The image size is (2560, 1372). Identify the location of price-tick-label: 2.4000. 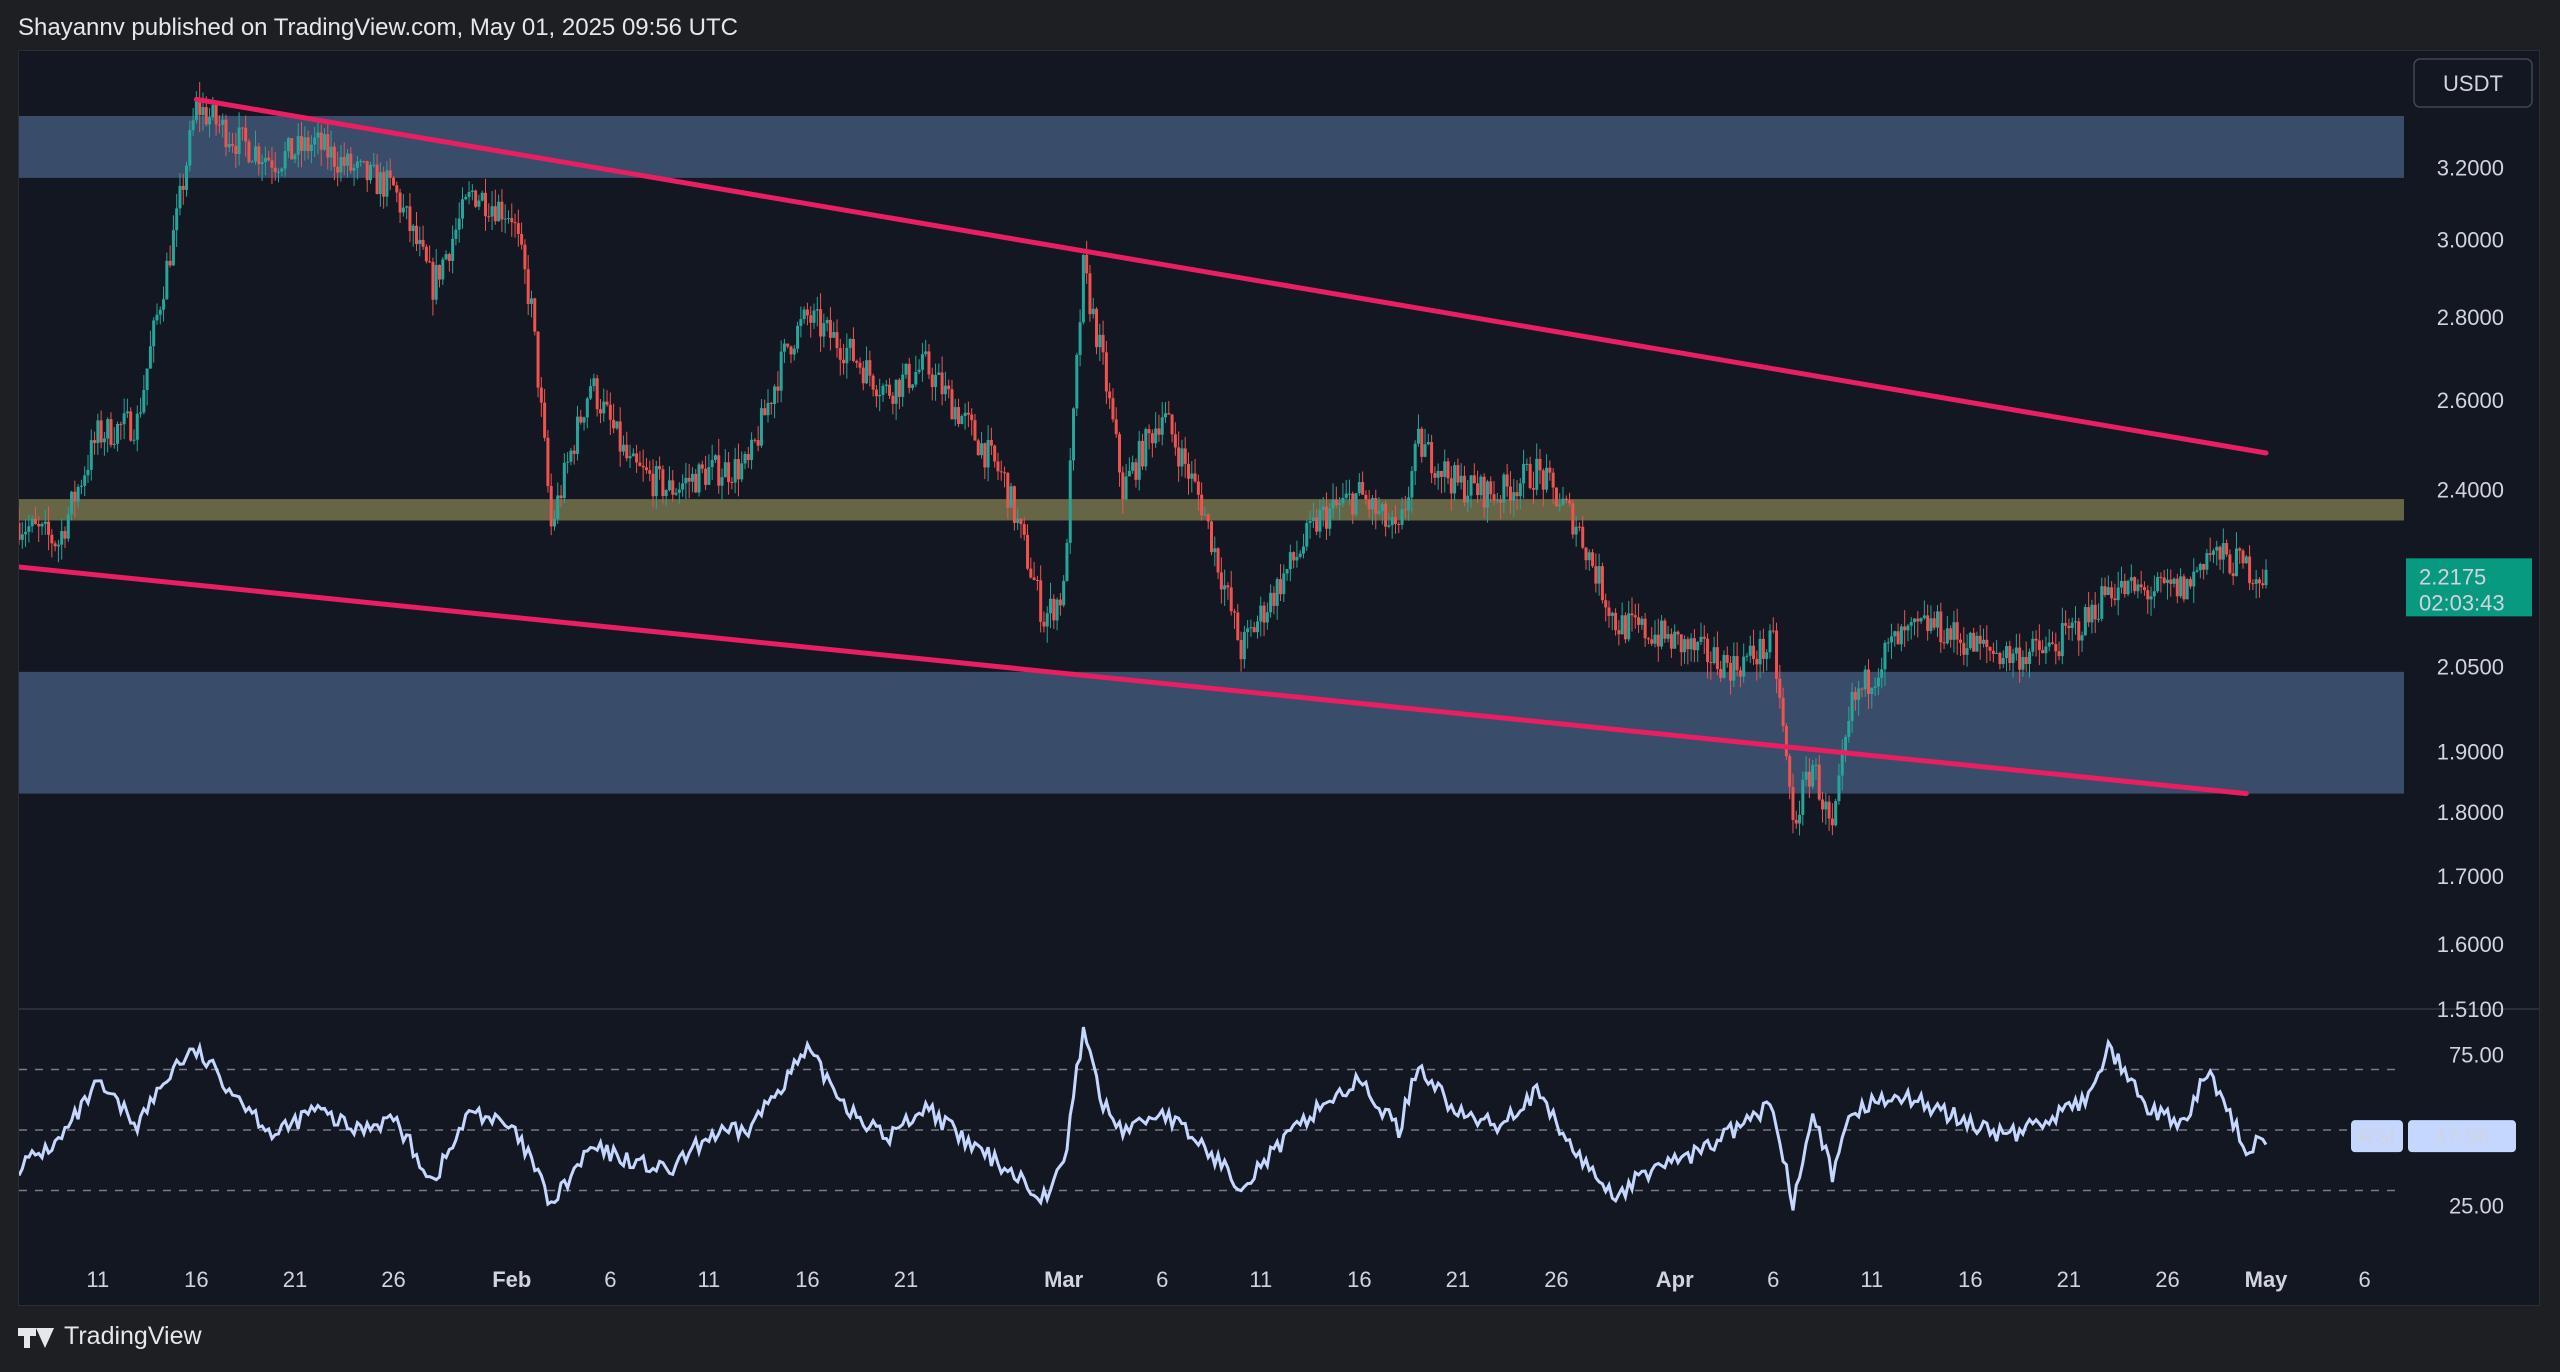
(2470, 490).